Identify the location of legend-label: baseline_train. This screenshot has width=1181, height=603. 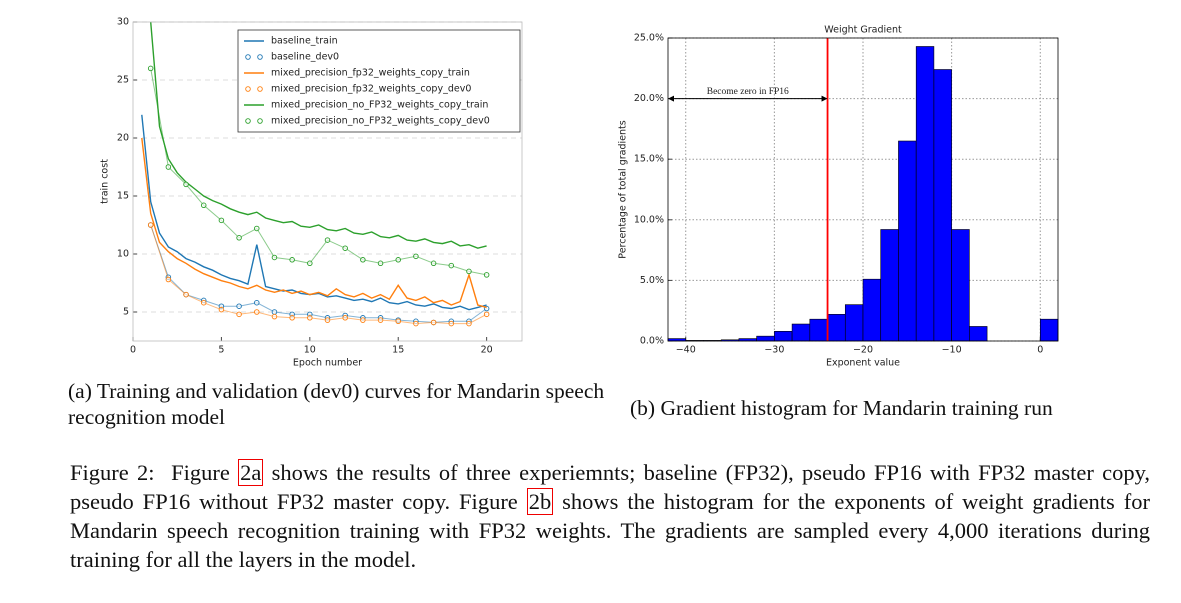
(304, 41).